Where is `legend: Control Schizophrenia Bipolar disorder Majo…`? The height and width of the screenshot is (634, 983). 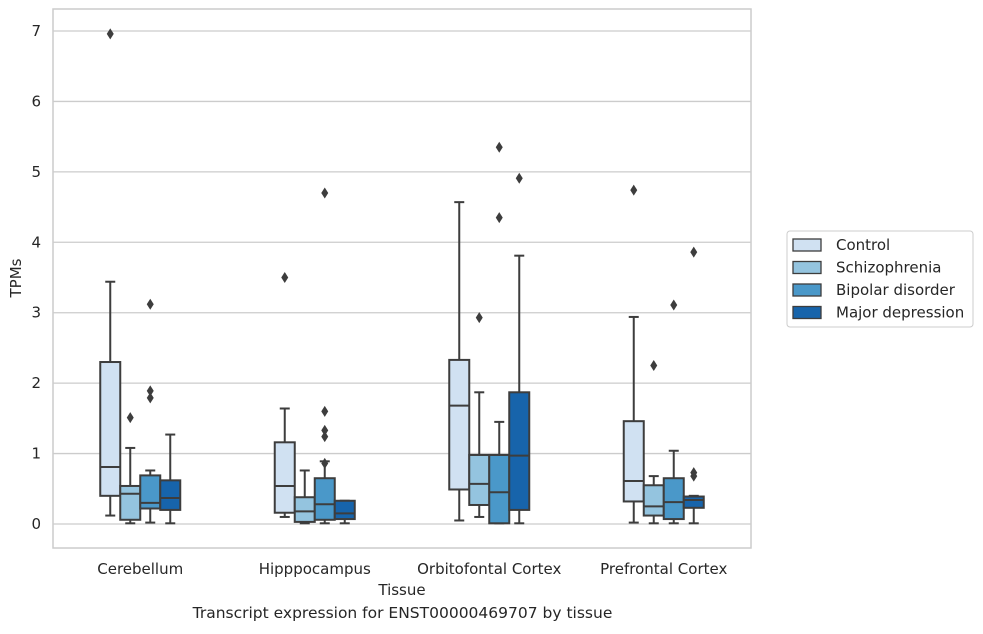 legend: Control Schizophrenia Bipolar disorder Majo… is located at coordinates (880, 279).